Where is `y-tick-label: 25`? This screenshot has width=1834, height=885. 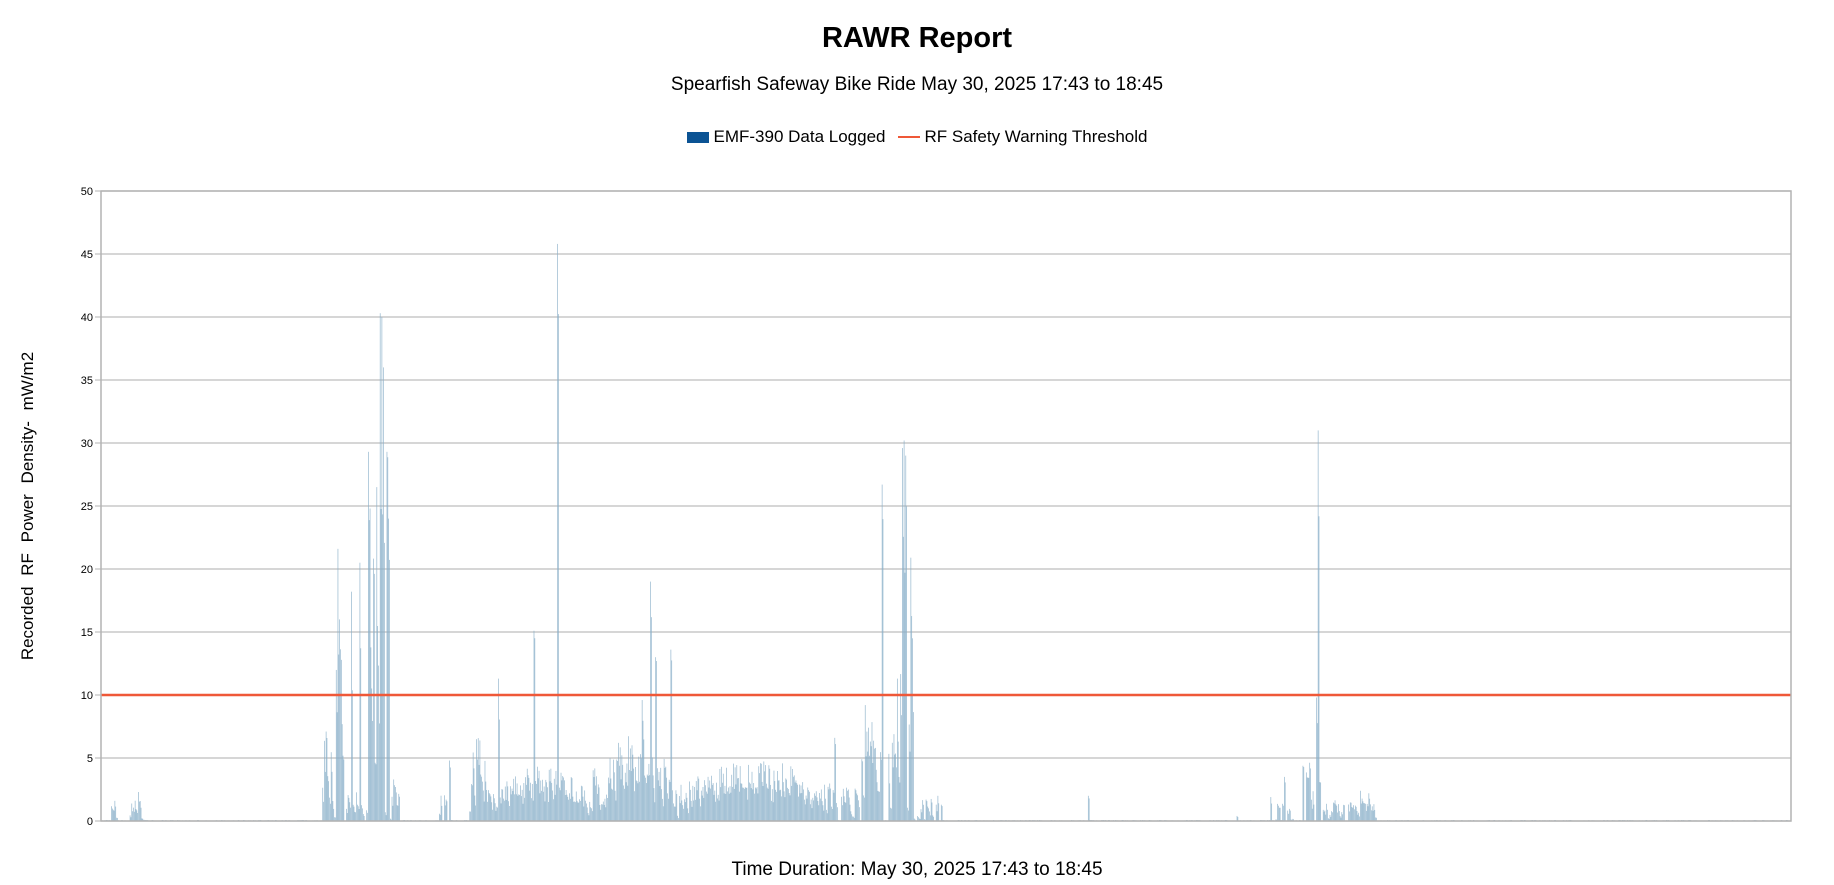 y-tick-label: 25 is located at coordinates (87, 507).